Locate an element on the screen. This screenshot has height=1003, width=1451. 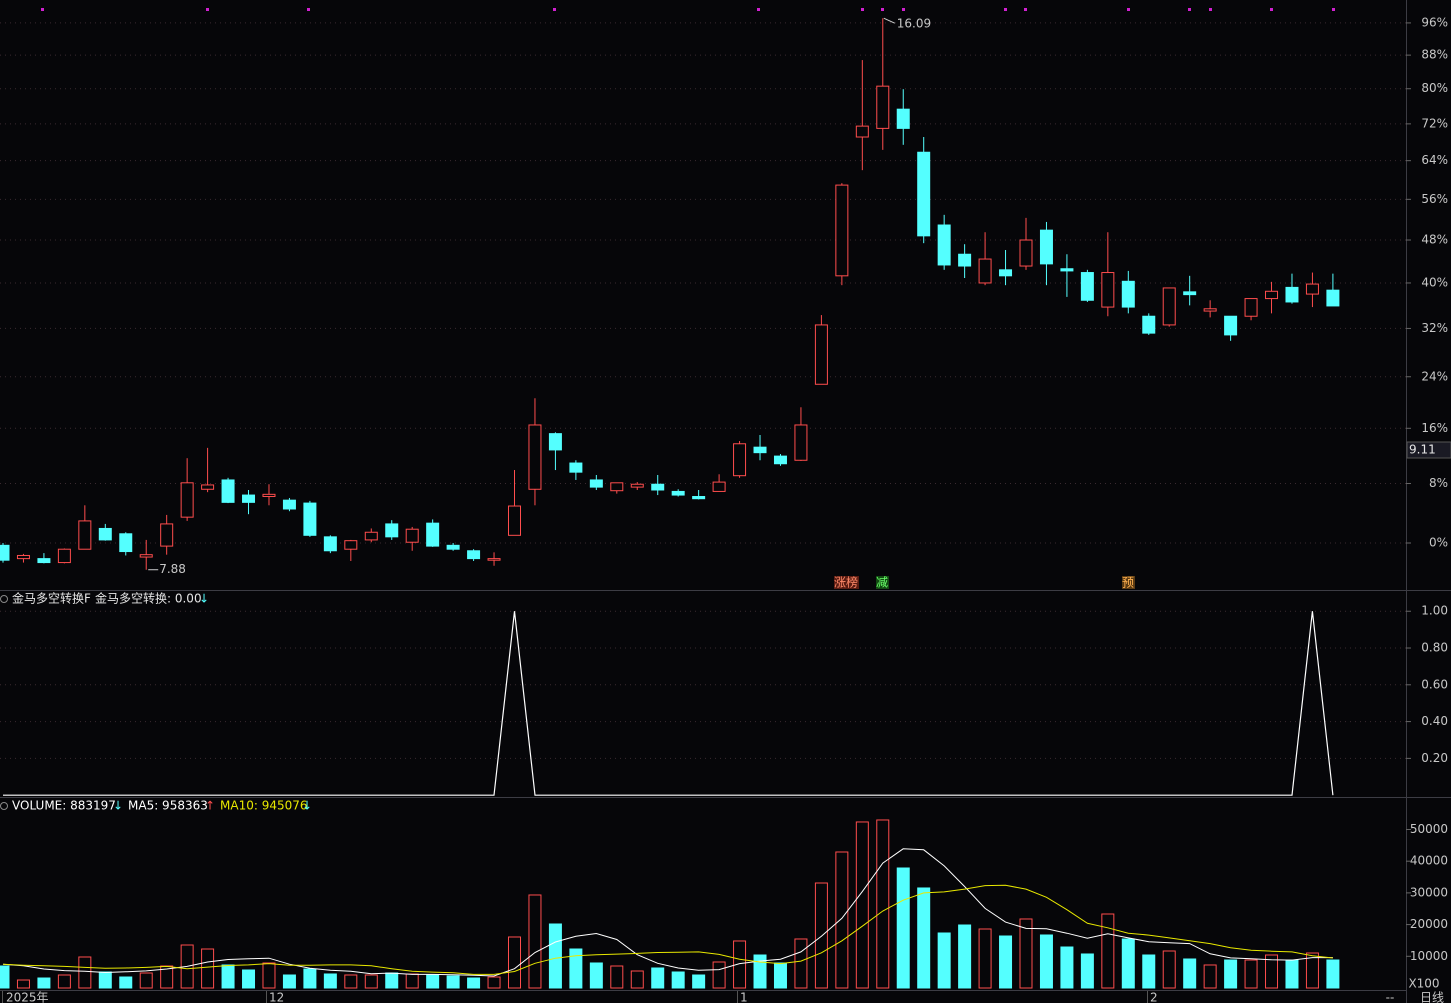
y-tick-label: 72% is located at coordinates (1434, 123).